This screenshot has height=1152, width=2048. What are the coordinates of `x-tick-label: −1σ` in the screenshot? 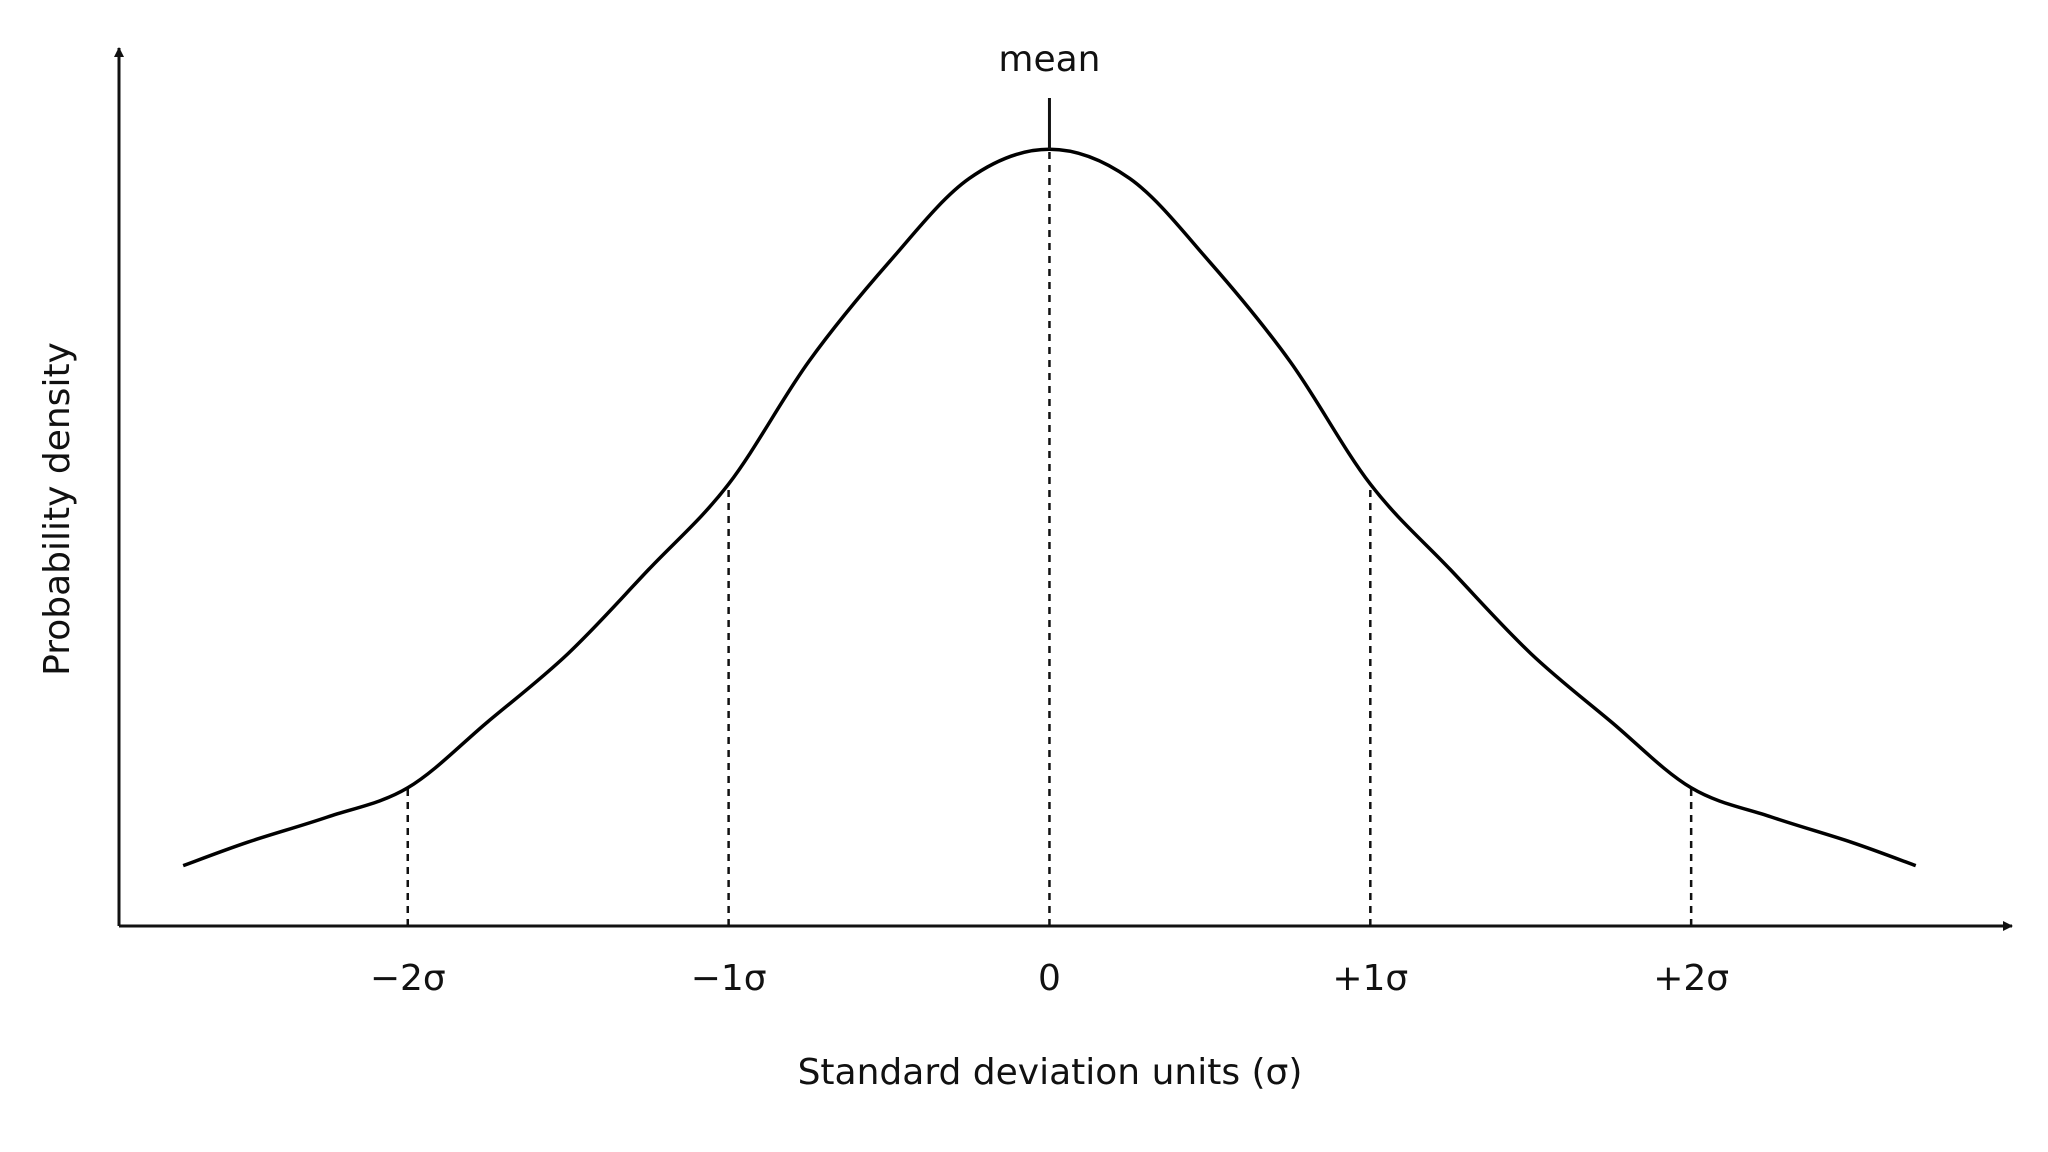 It's located at (729, 978).